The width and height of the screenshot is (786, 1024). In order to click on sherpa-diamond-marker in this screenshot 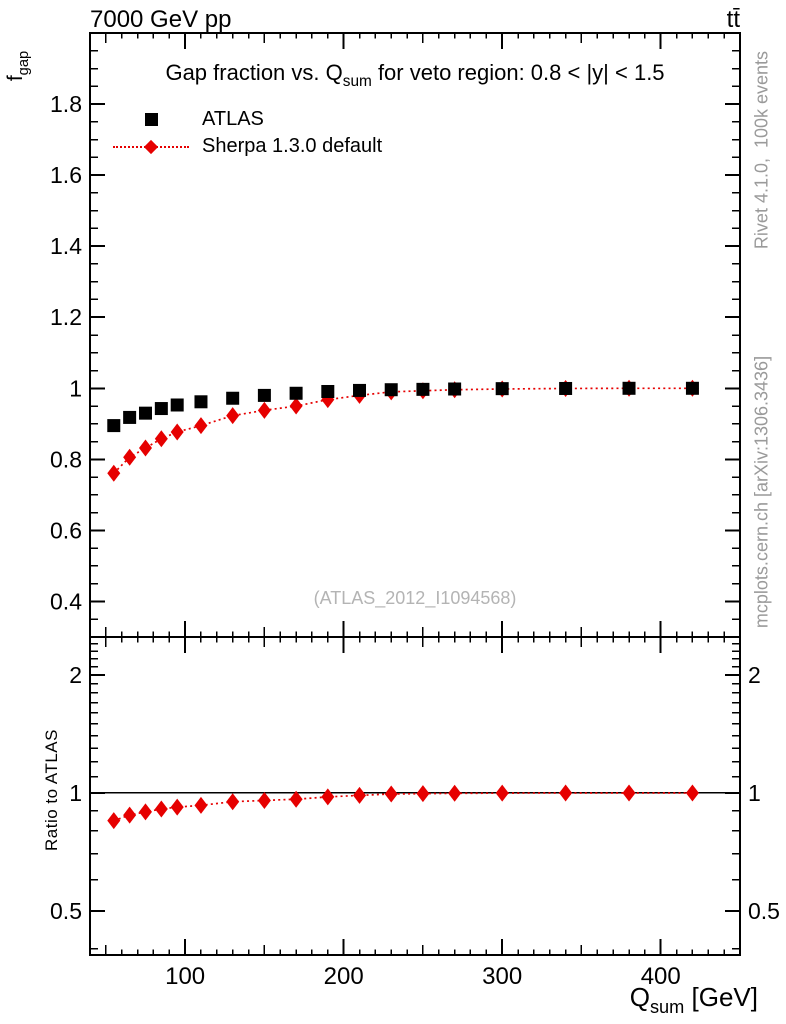, I will do `click(151, 147)`.